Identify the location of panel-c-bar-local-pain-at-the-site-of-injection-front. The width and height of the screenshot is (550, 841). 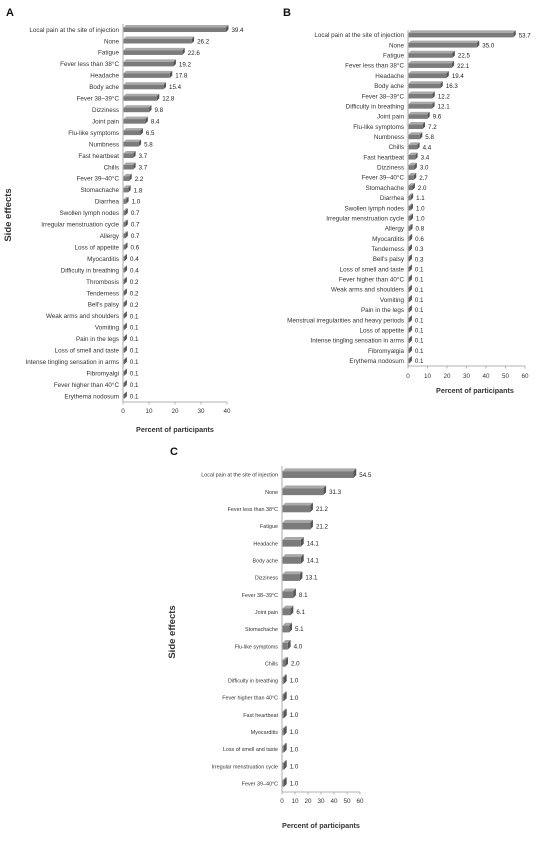
(318, 474).